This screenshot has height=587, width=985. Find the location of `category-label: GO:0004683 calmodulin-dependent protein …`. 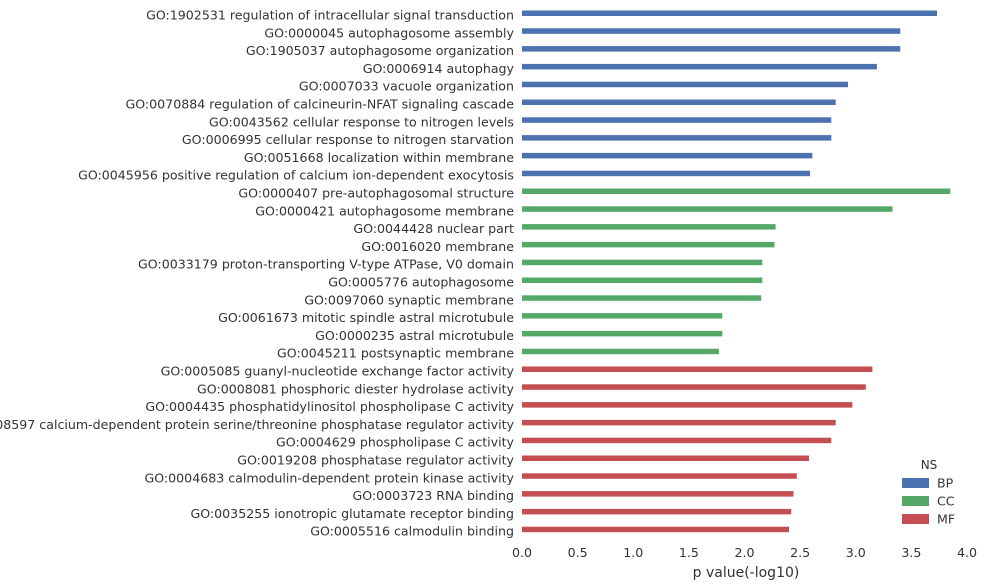

category-label: GO:0004683 calmodulin-dependent protein … is located at coordinates (329, 477).